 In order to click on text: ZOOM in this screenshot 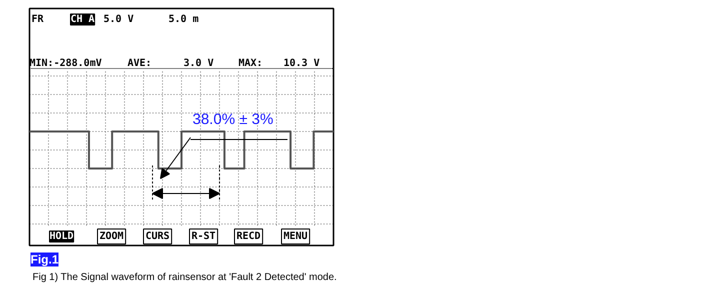, I will do `click(112, 236)`.